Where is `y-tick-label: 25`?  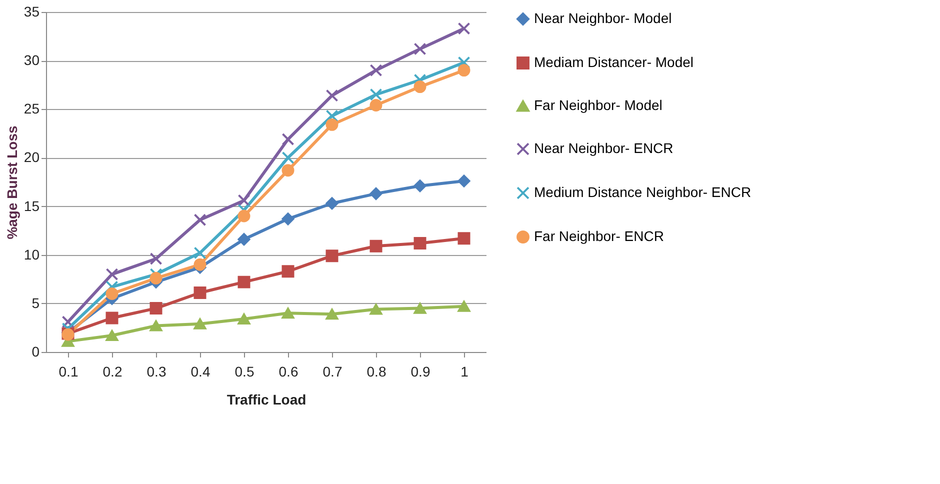
y-tick-label: 25 is located at coordinates (32, 108).